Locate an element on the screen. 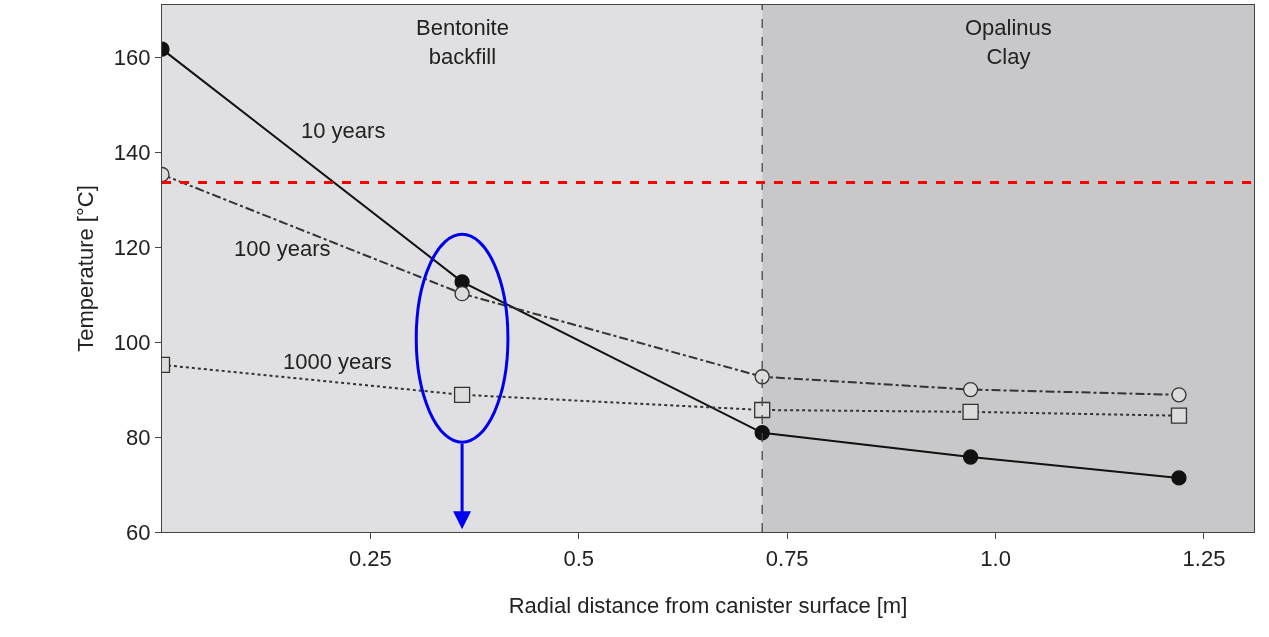 The image size is (1269, 637). x-tick-label: 0.75 is located at coordinates (787, 558).